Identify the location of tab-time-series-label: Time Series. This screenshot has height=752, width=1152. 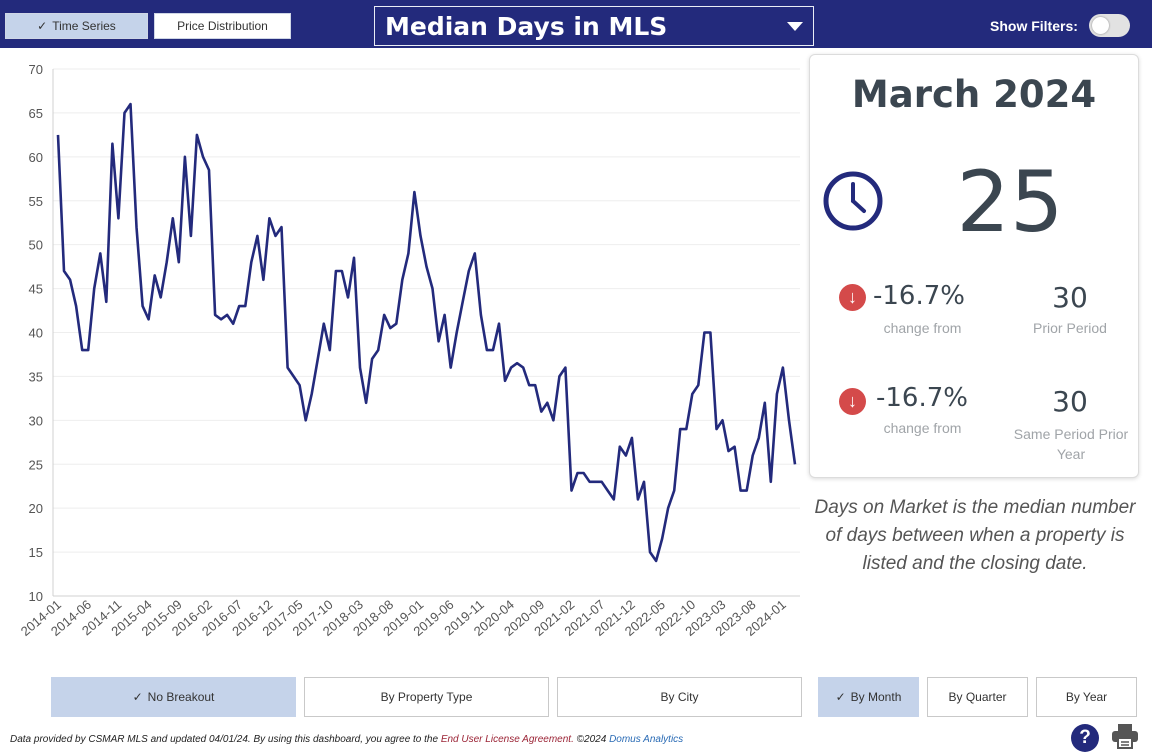
(84, 26).